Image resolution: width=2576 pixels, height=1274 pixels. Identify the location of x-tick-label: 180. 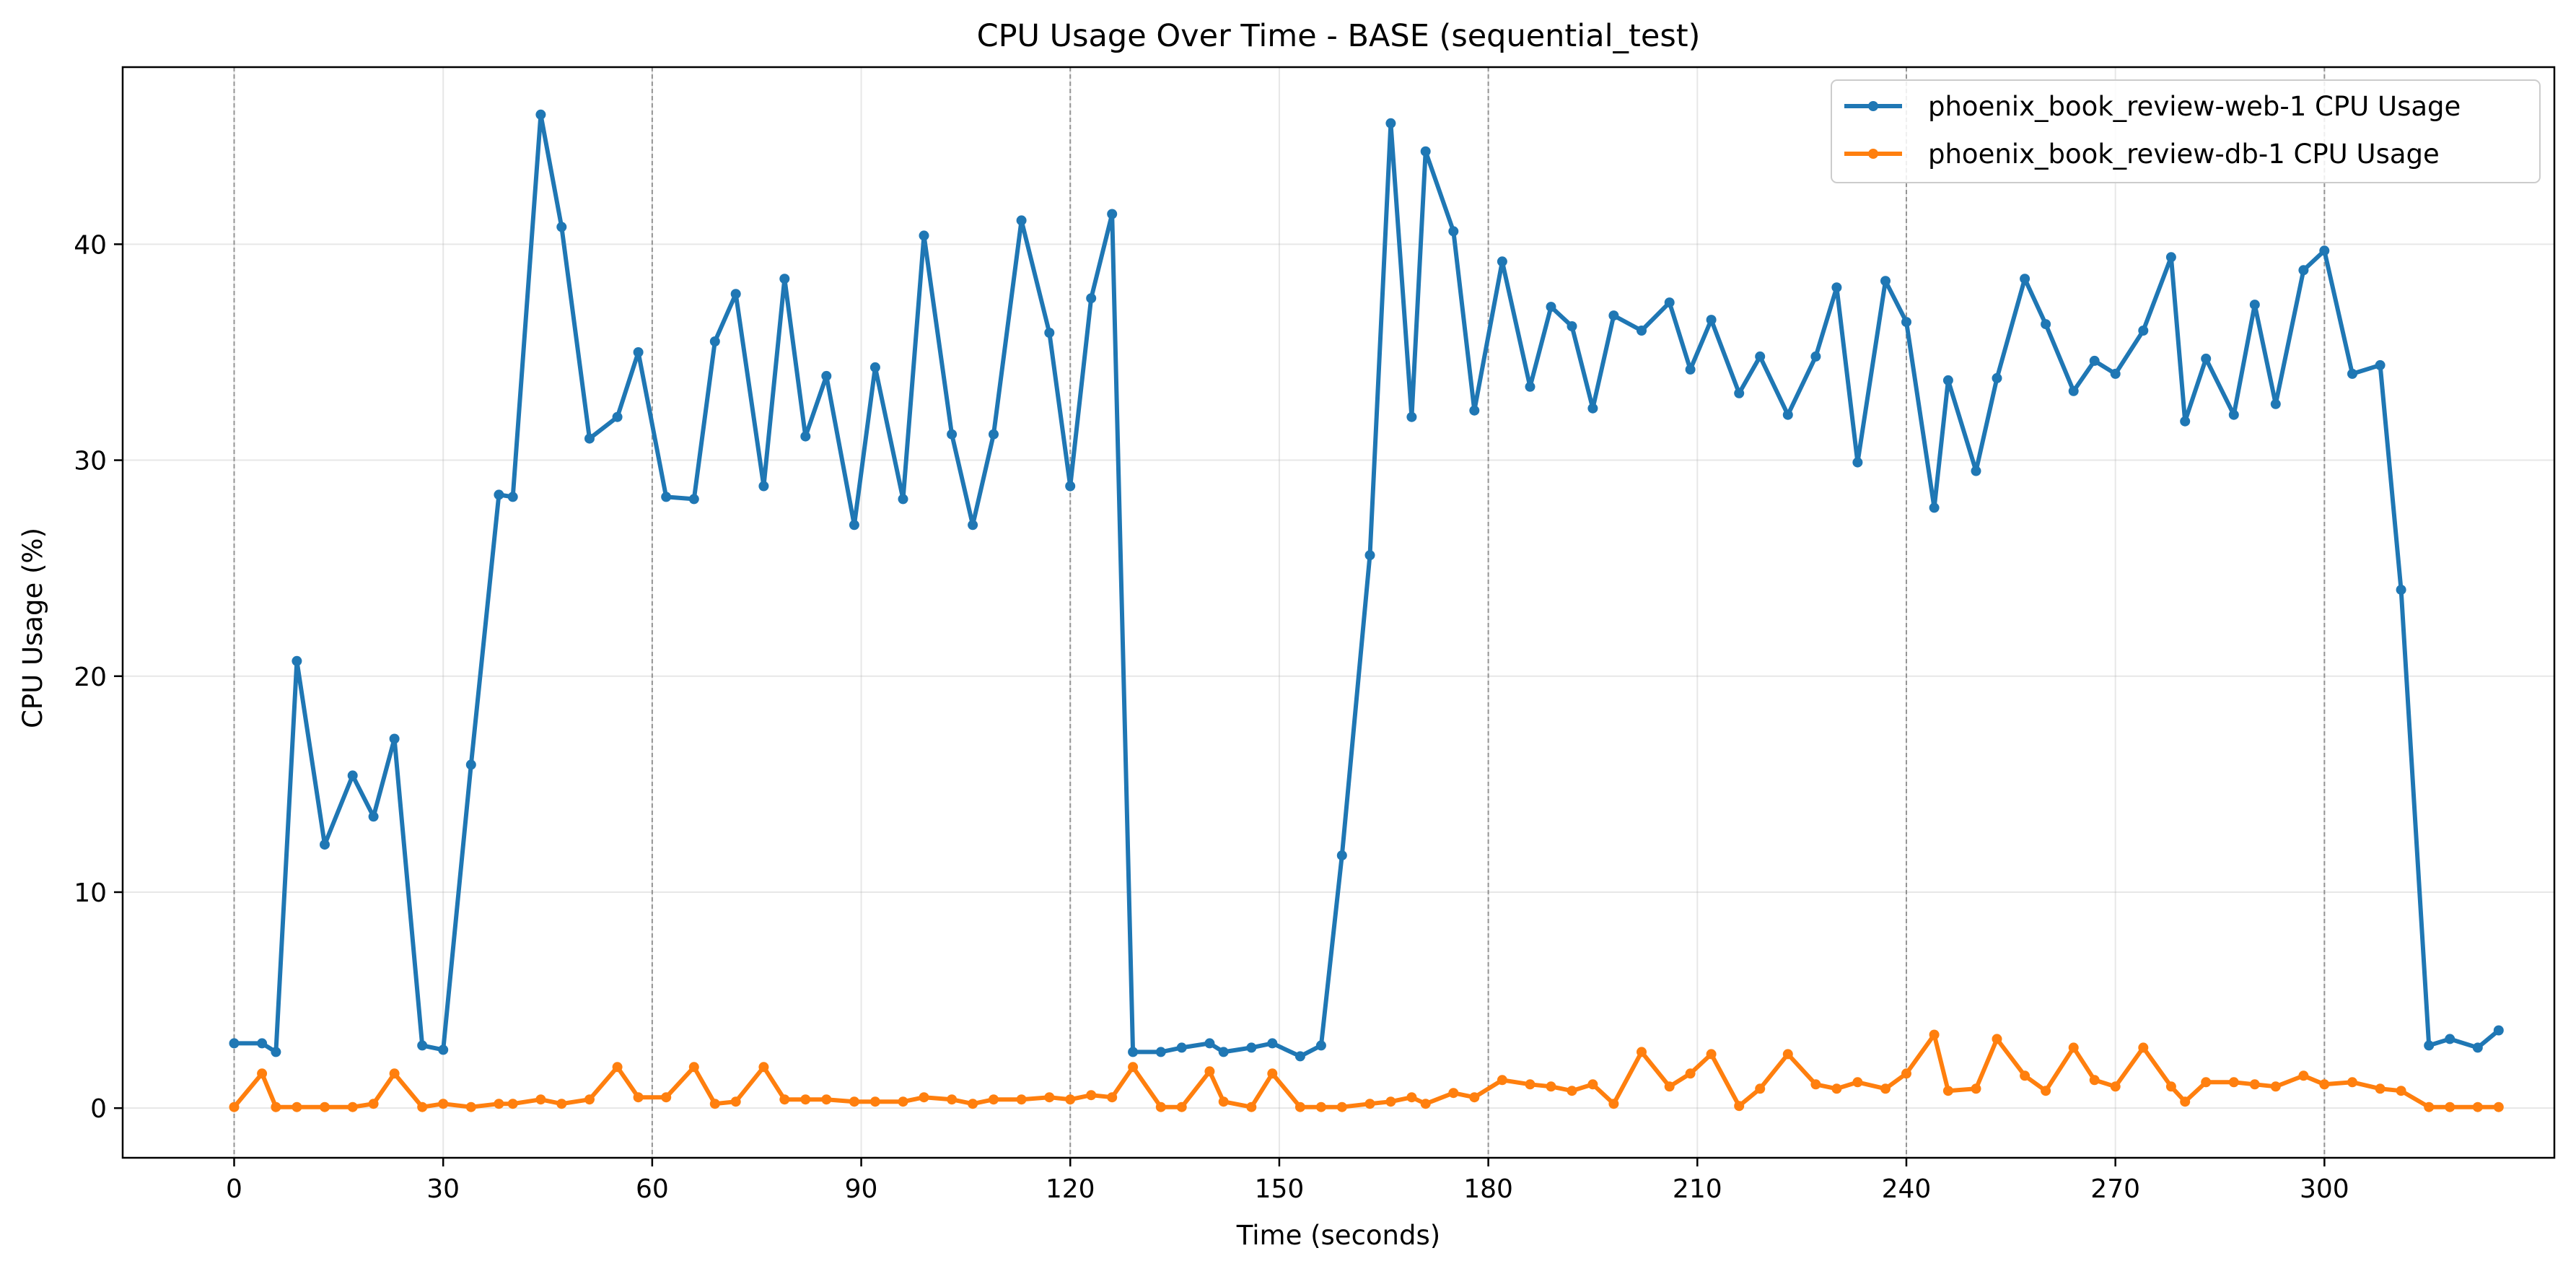
(1488, 1189).